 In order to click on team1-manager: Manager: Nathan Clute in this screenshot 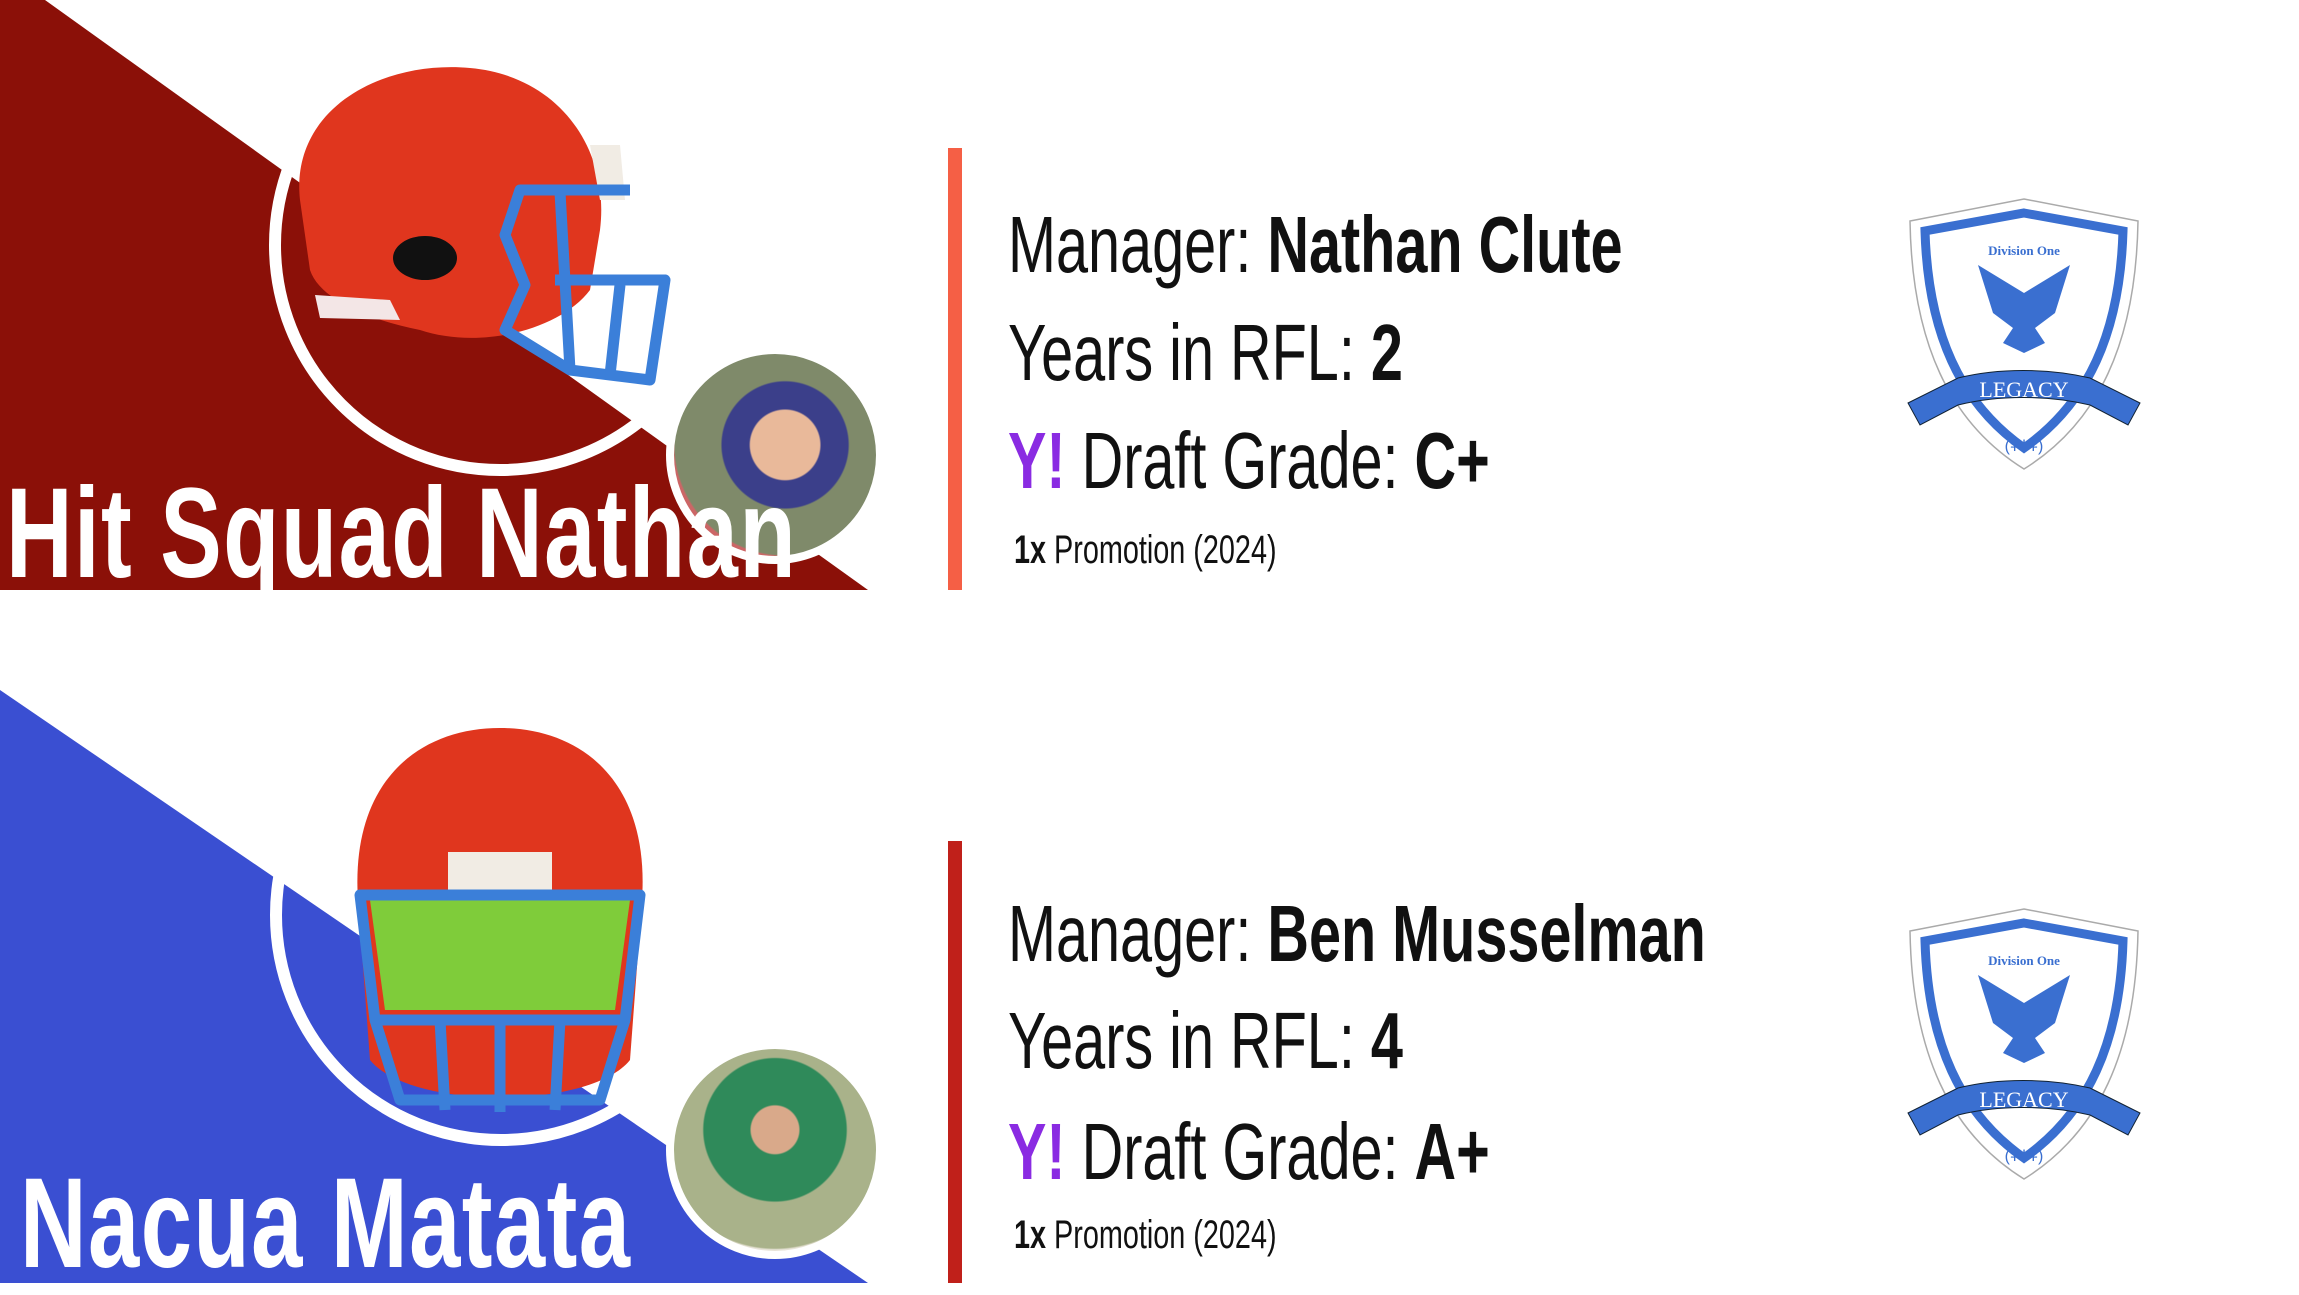, I will do `click(1315, 245)`.